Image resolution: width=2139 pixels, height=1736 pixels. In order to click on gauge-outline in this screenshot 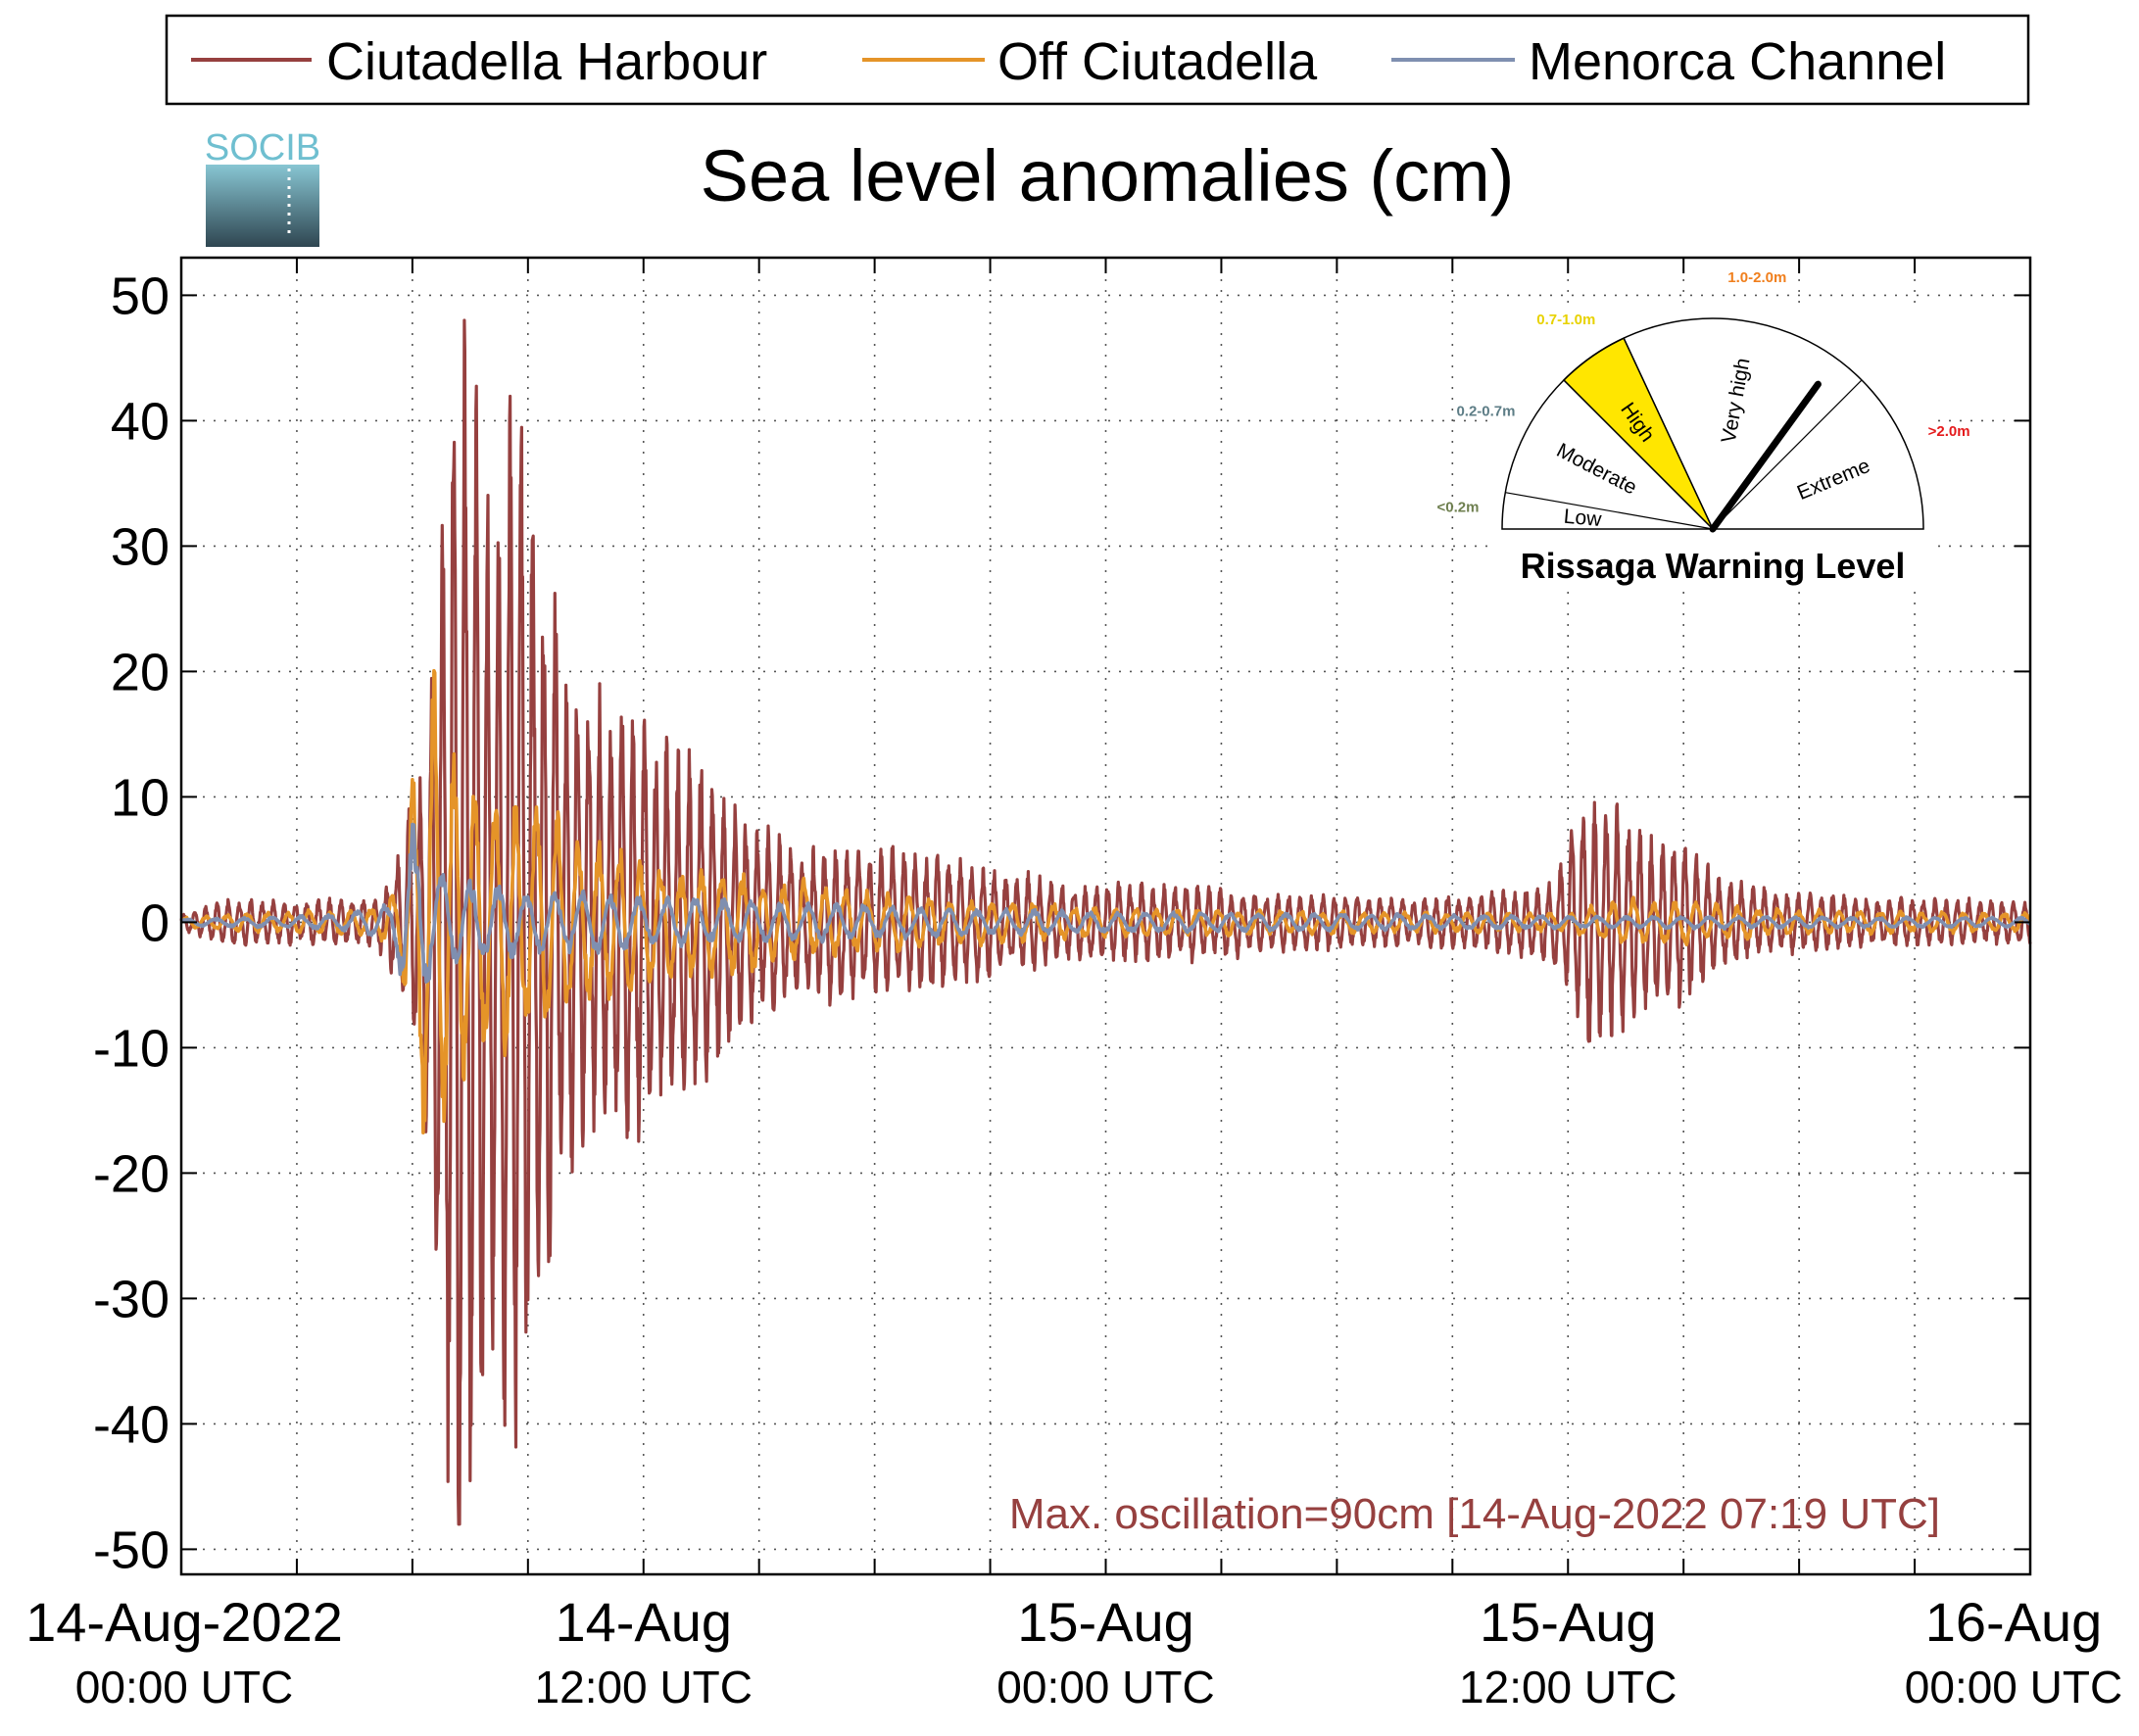, I will do `click(1712, 423)`.